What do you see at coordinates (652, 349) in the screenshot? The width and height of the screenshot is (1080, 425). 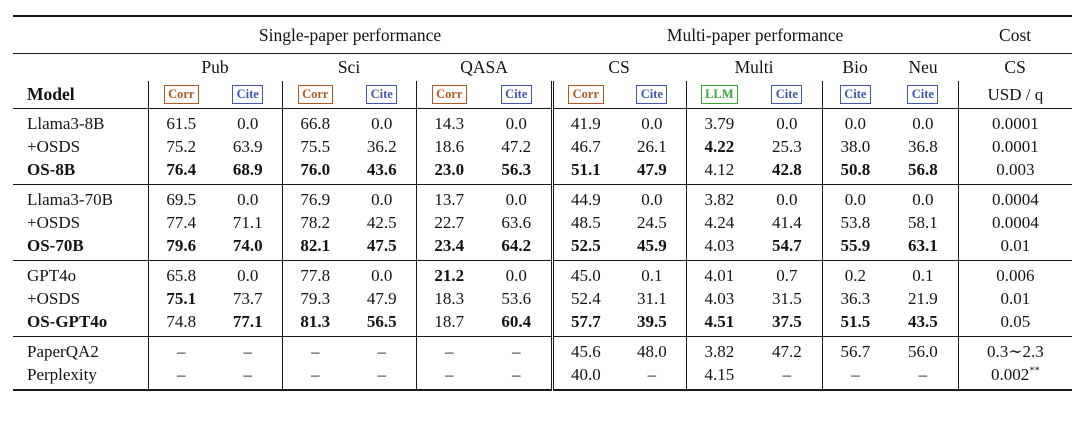 I see `value-cell: 48.0` at bounding box center [652, 349].